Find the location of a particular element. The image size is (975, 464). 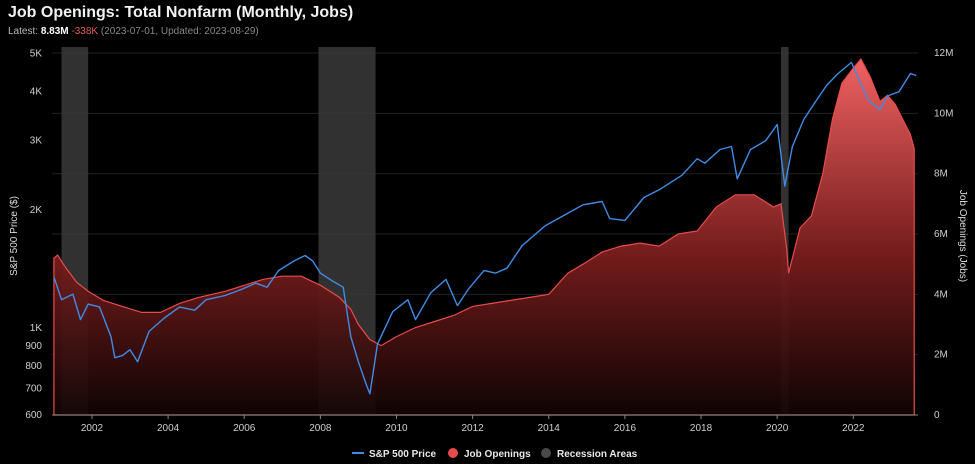

legend-item: S&P 500 Price is located at coordinates (394, 454).